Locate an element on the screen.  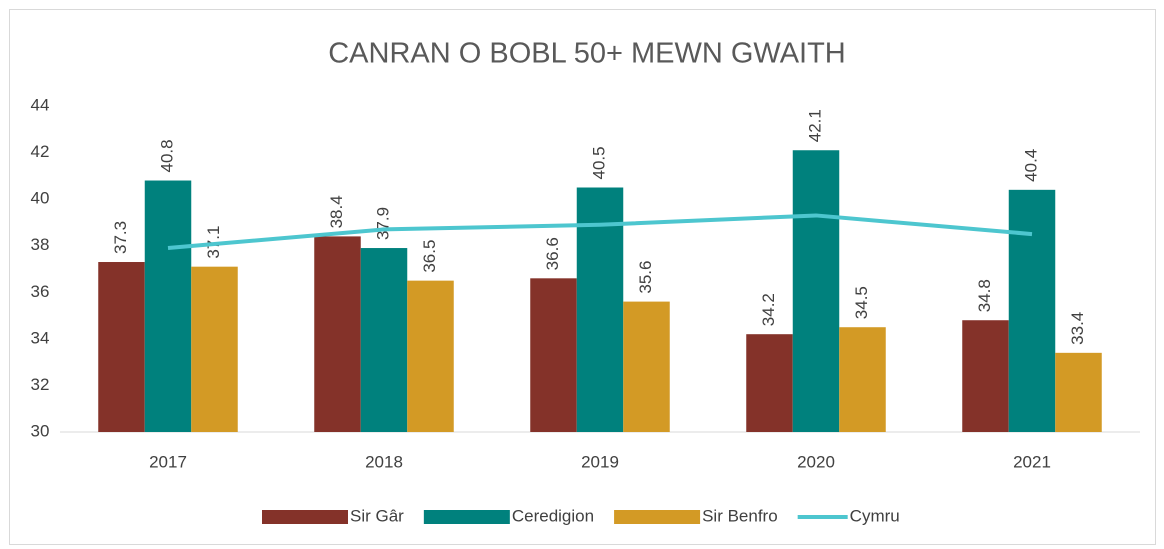
x-tick-label: 2020 is located at coordinates (816, 461).